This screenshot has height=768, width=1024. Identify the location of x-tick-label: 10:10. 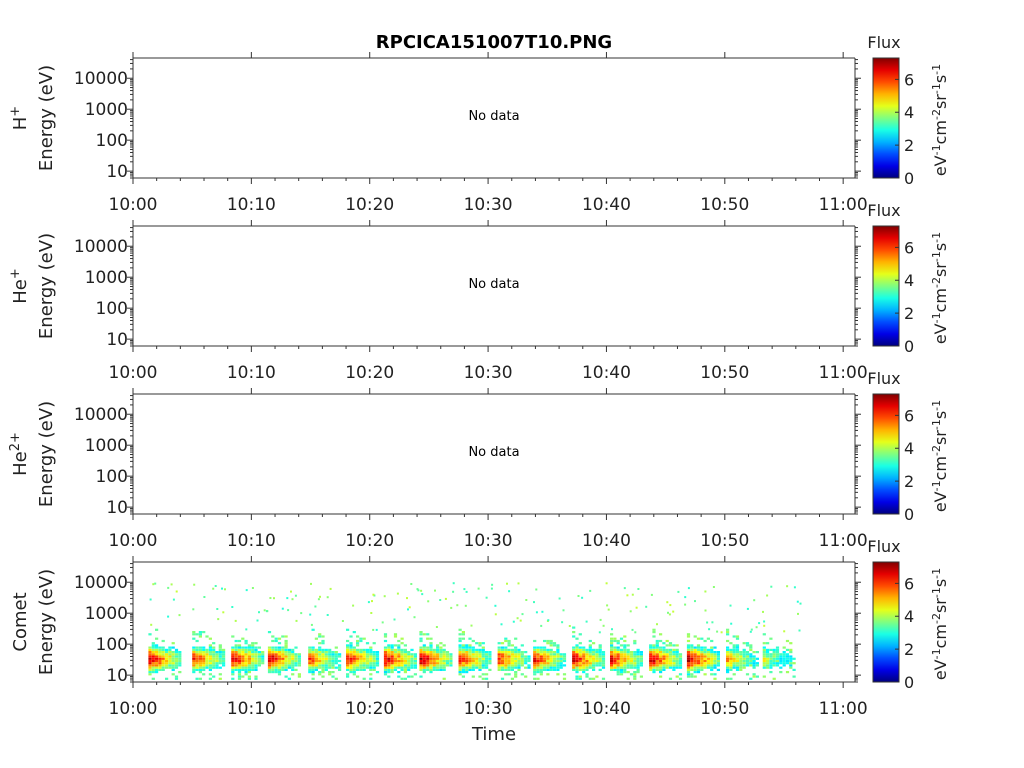
(251, 709).